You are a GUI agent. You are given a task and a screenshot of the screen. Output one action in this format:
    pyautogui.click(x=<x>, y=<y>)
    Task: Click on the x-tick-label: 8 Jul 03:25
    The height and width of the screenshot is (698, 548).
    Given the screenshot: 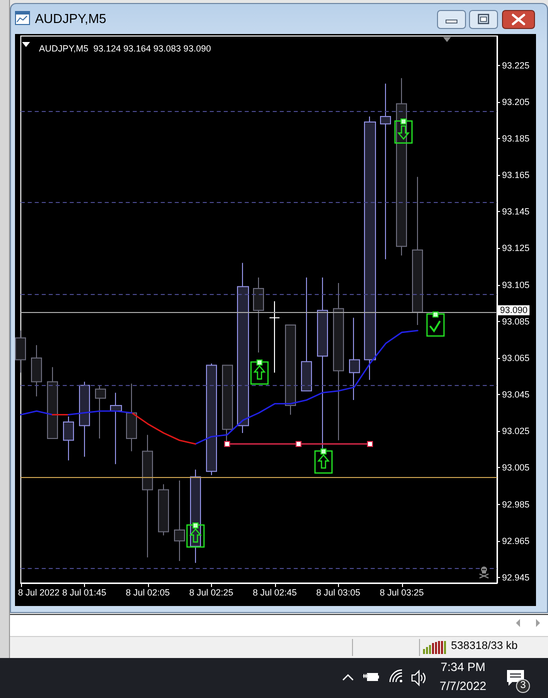 What is the action you would take?
    pyautogui.click(x=402, y=593)
    